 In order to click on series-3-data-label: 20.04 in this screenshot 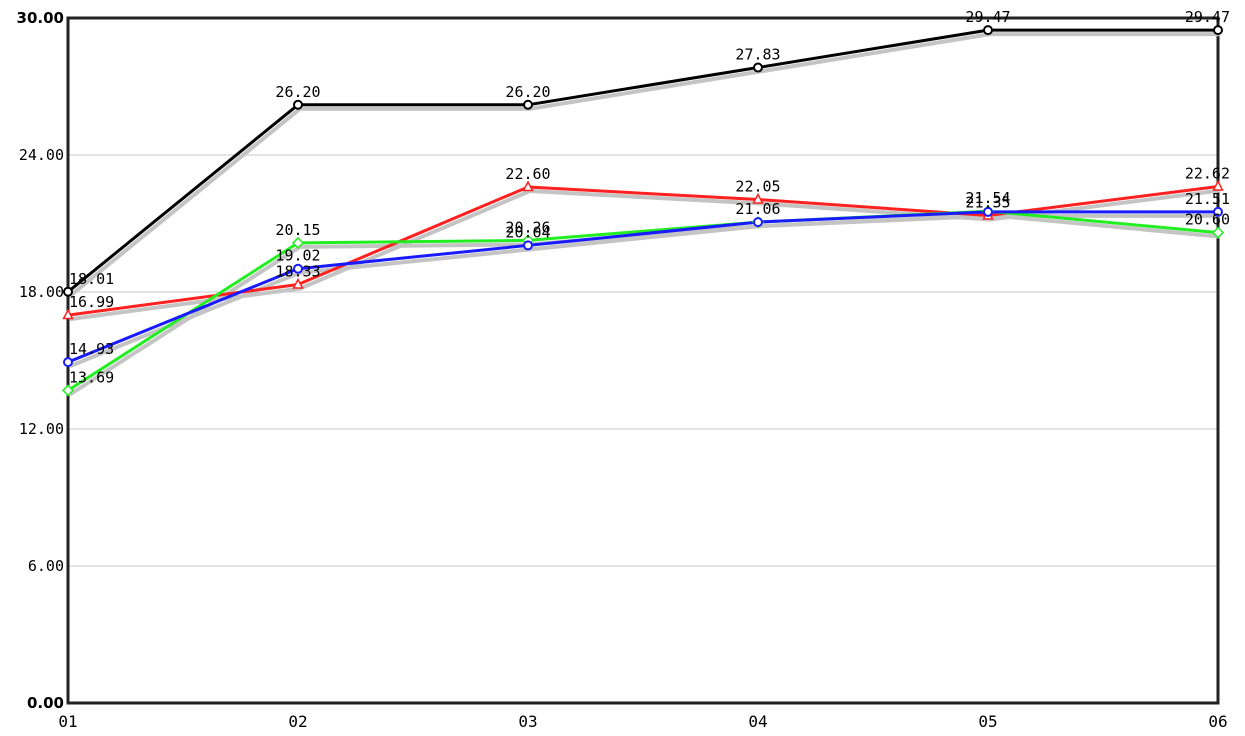, I will do `click(527, 232)`.